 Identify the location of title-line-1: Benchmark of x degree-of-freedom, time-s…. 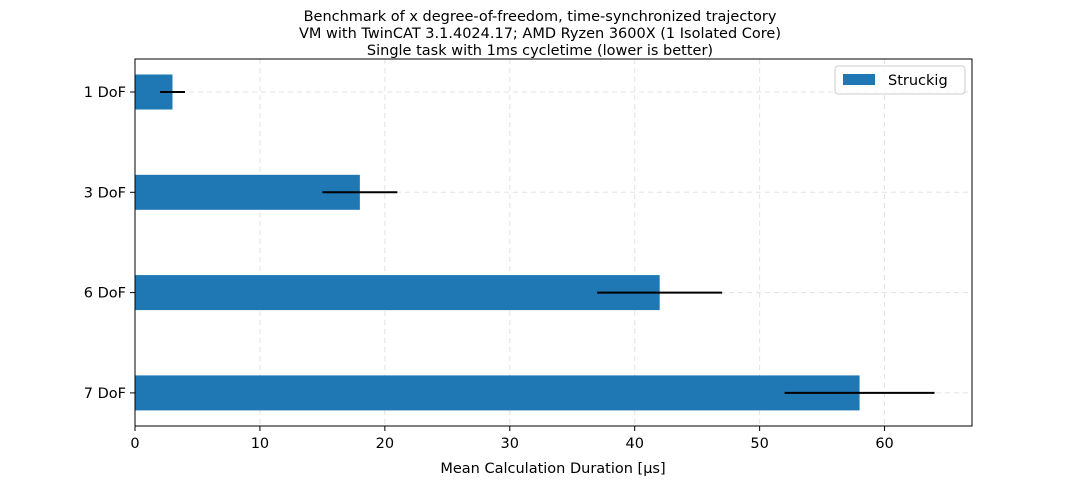
(540, 17).